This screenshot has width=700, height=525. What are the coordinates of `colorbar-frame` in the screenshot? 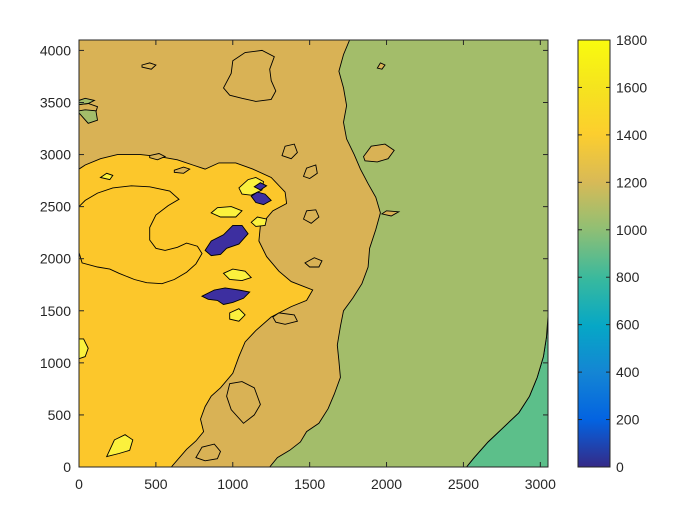 It's located at (594, 253).